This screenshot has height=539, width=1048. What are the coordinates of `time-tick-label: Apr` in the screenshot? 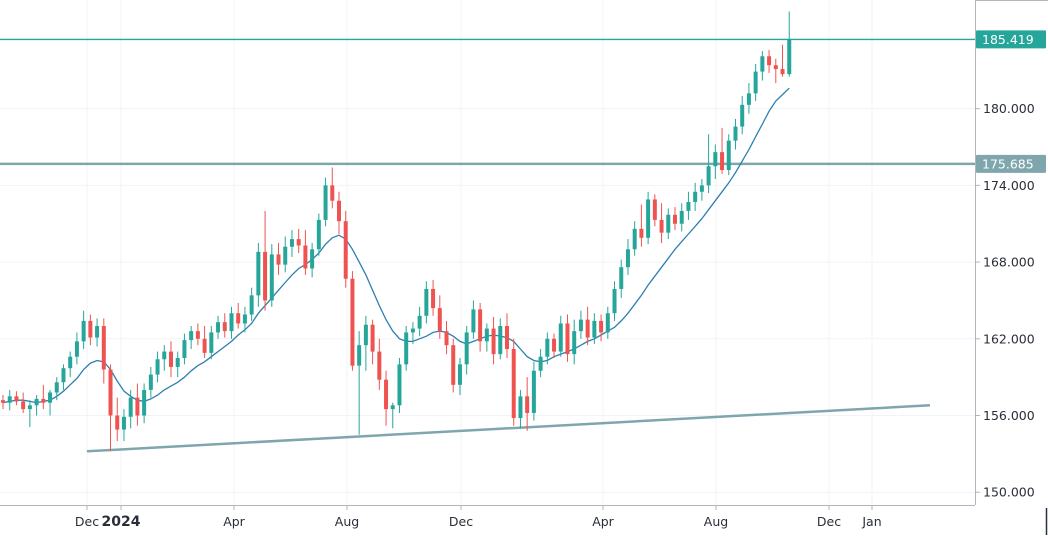 It's located at (603, 521).